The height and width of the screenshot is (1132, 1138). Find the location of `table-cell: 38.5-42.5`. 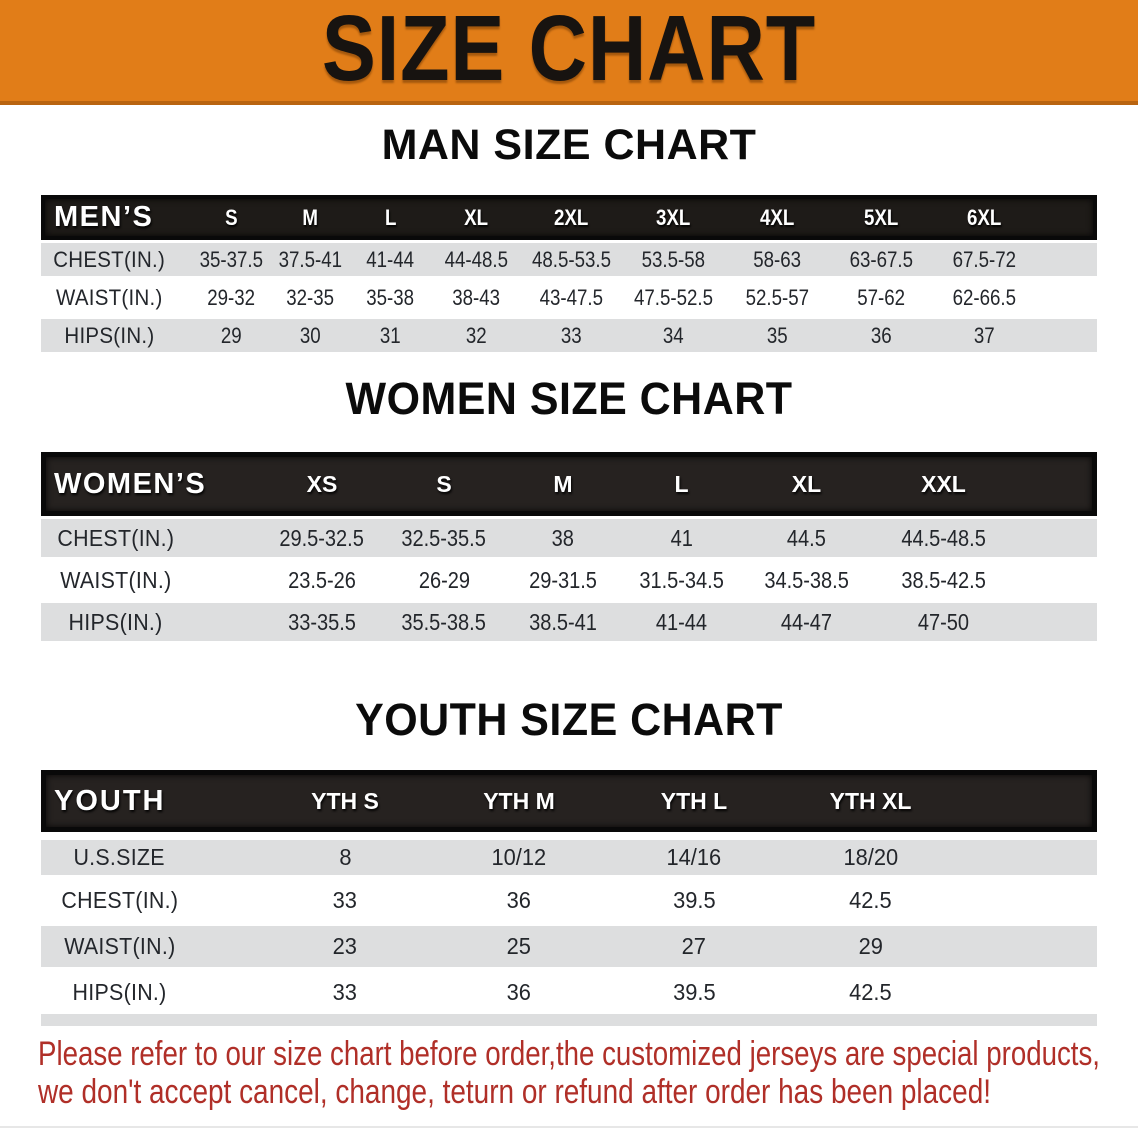

table-cell: 38.5-42.5 is located at coordinates (943, 580).